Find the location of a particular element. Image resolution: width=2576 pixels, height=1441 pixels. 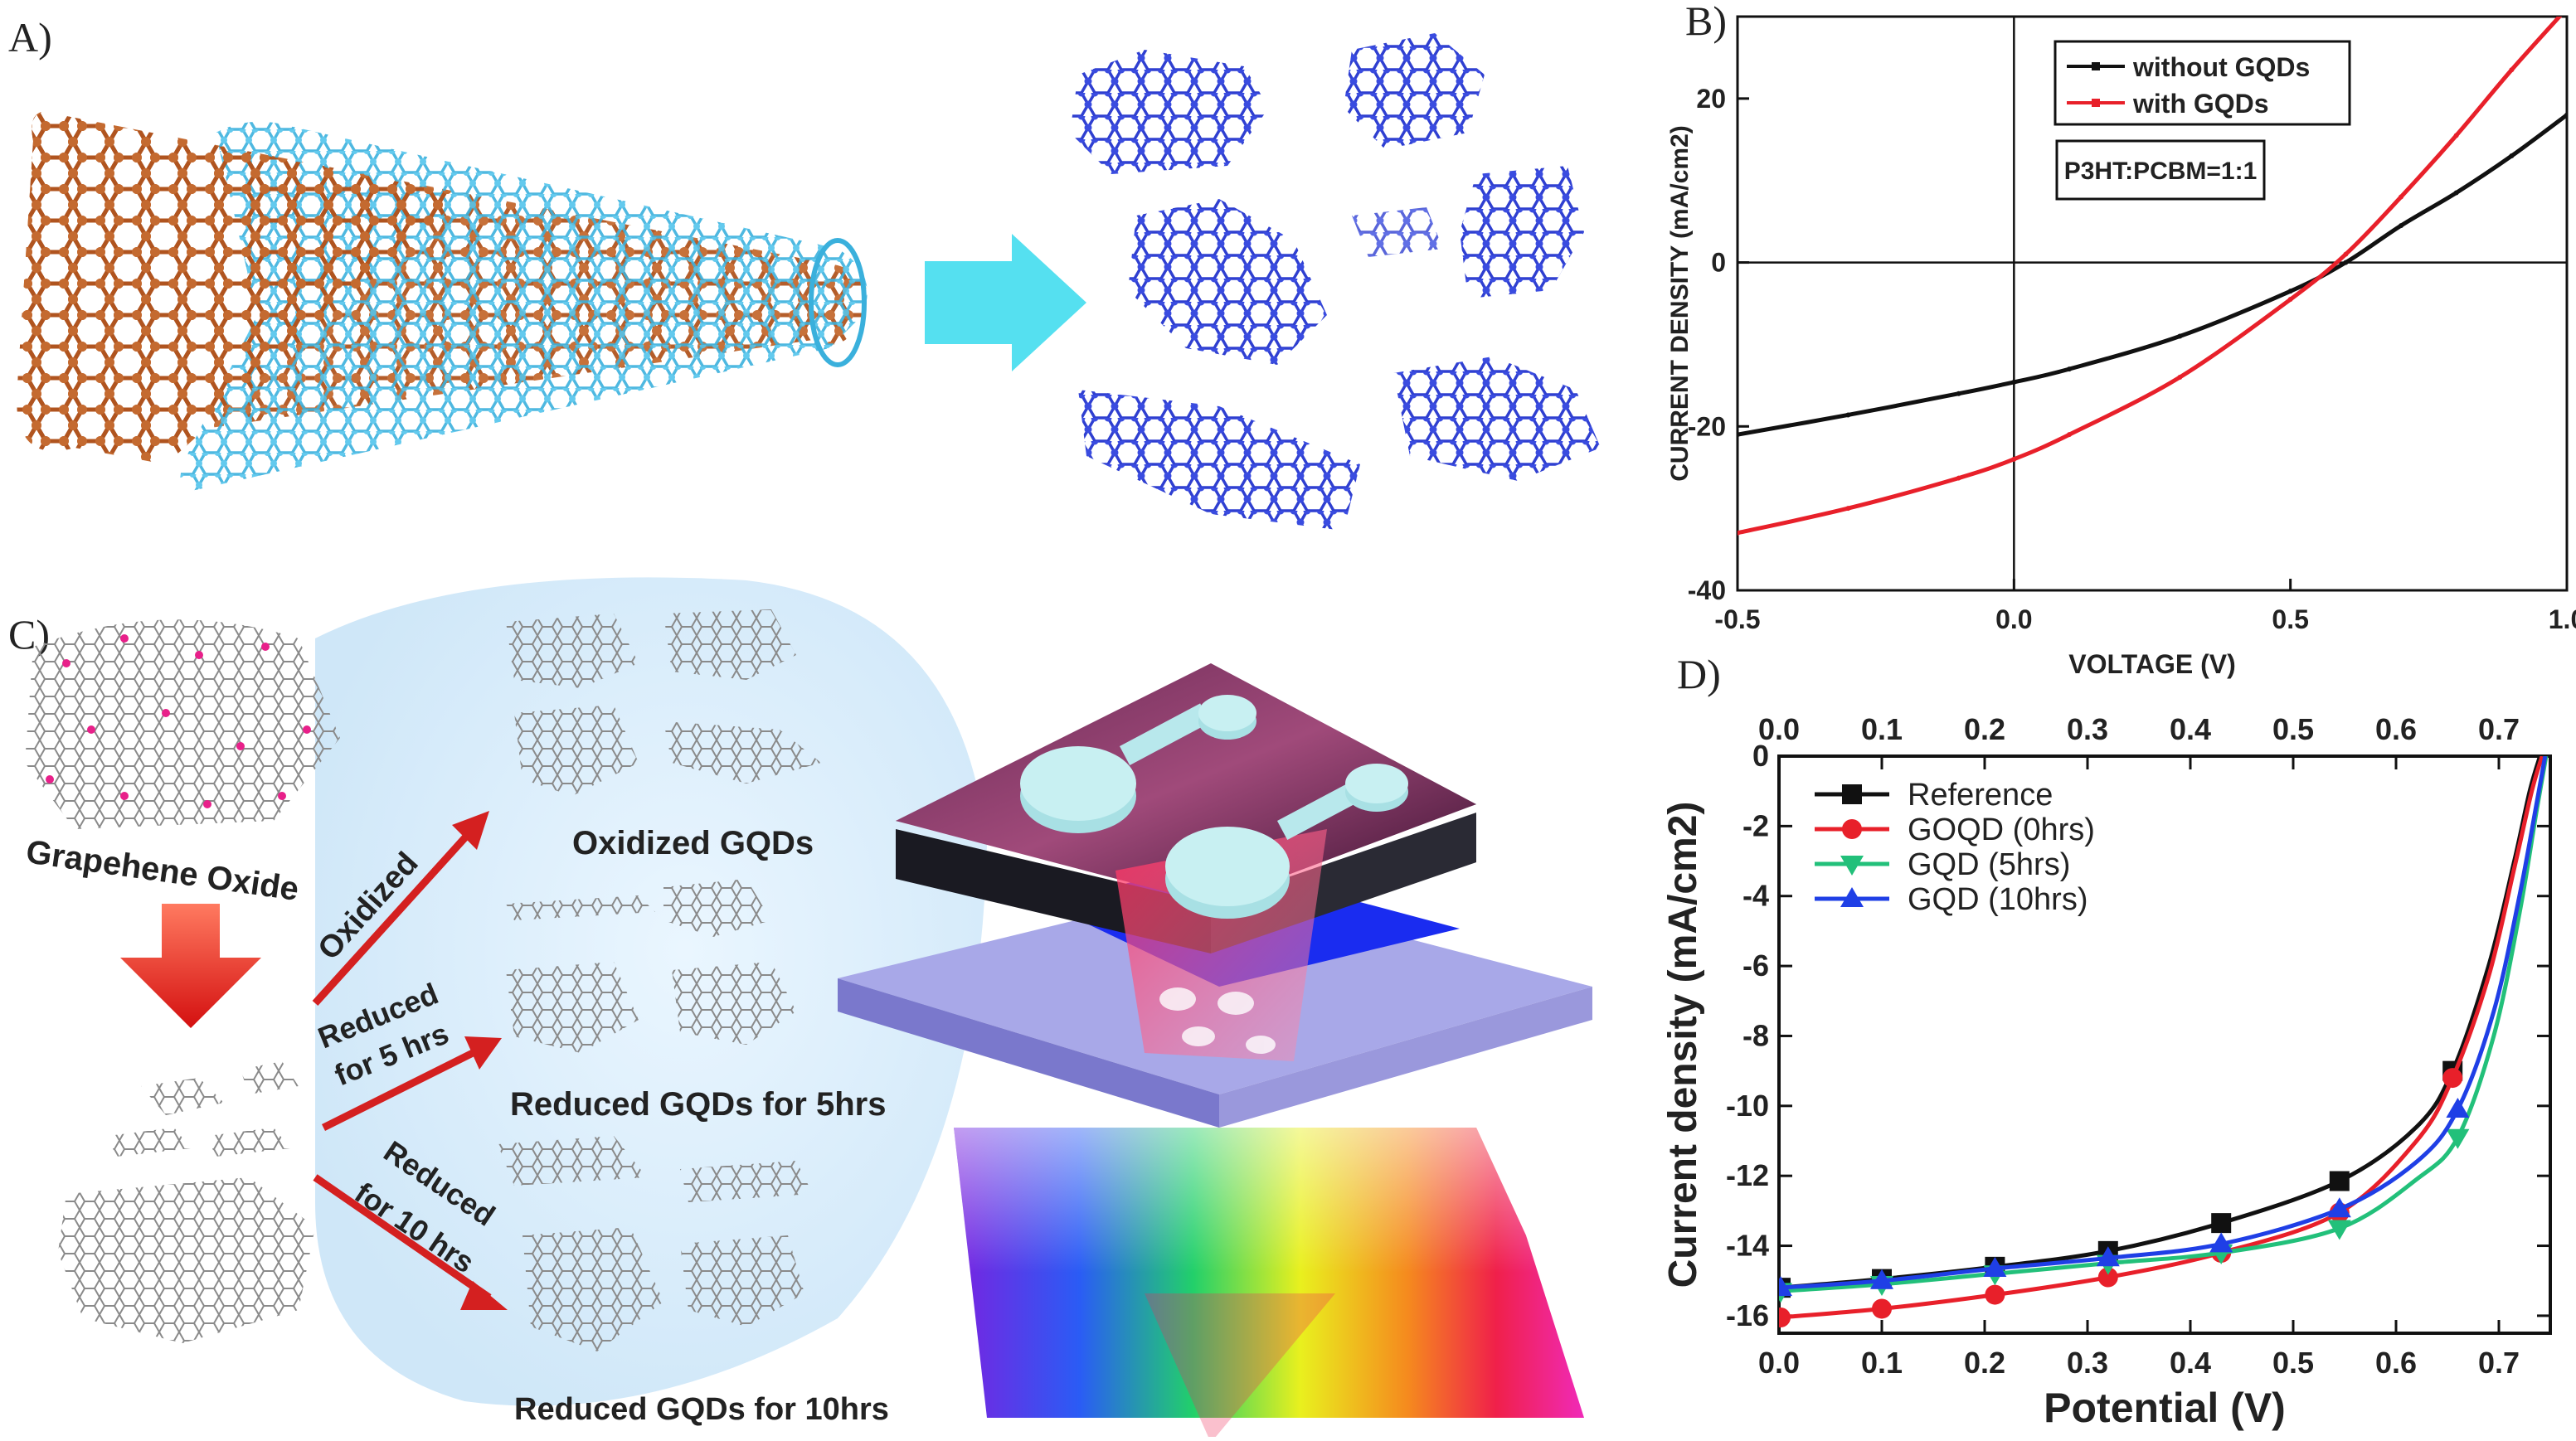

y-tick-label: -12 is located at coordinates (1747, 1175).